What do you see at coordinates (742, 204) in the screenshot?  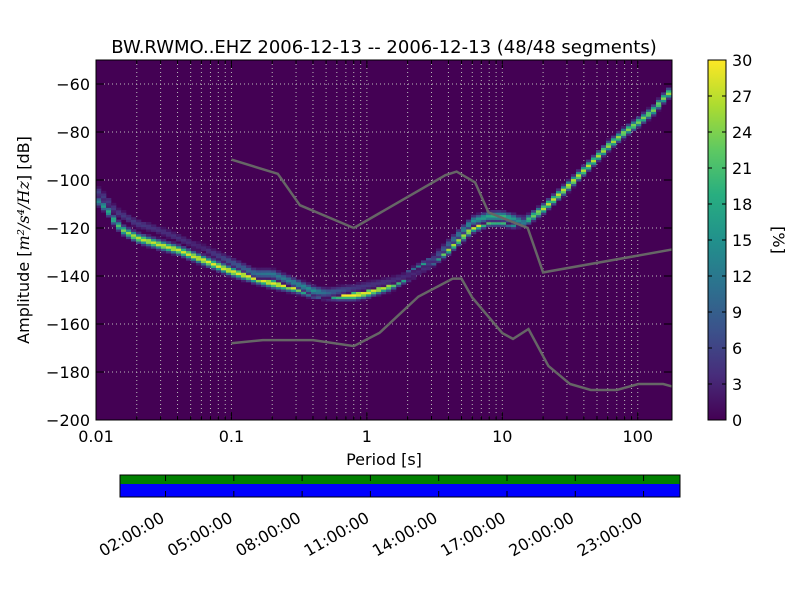 I see `colorbar-tick-label: 18` at bounding box center [742, 204].